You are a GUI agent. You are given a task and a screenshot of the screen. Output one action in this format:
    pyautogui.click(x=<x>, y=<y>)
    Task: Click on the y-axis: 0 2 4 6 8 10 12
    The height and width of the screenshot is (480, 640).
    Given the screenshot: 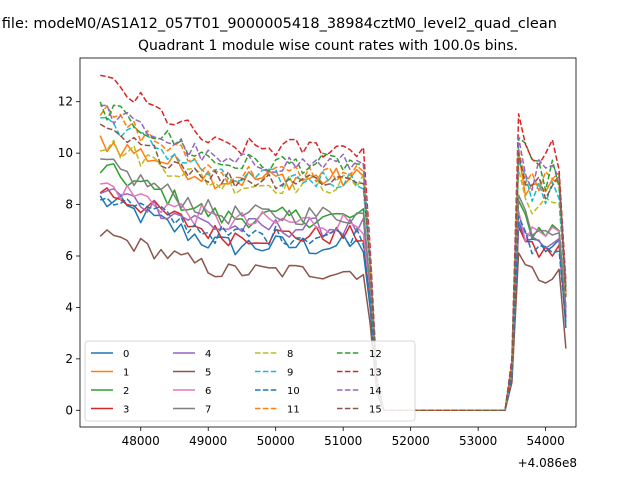 What is the action you would take?
    pyautogui.click(x=69, y=256)
    